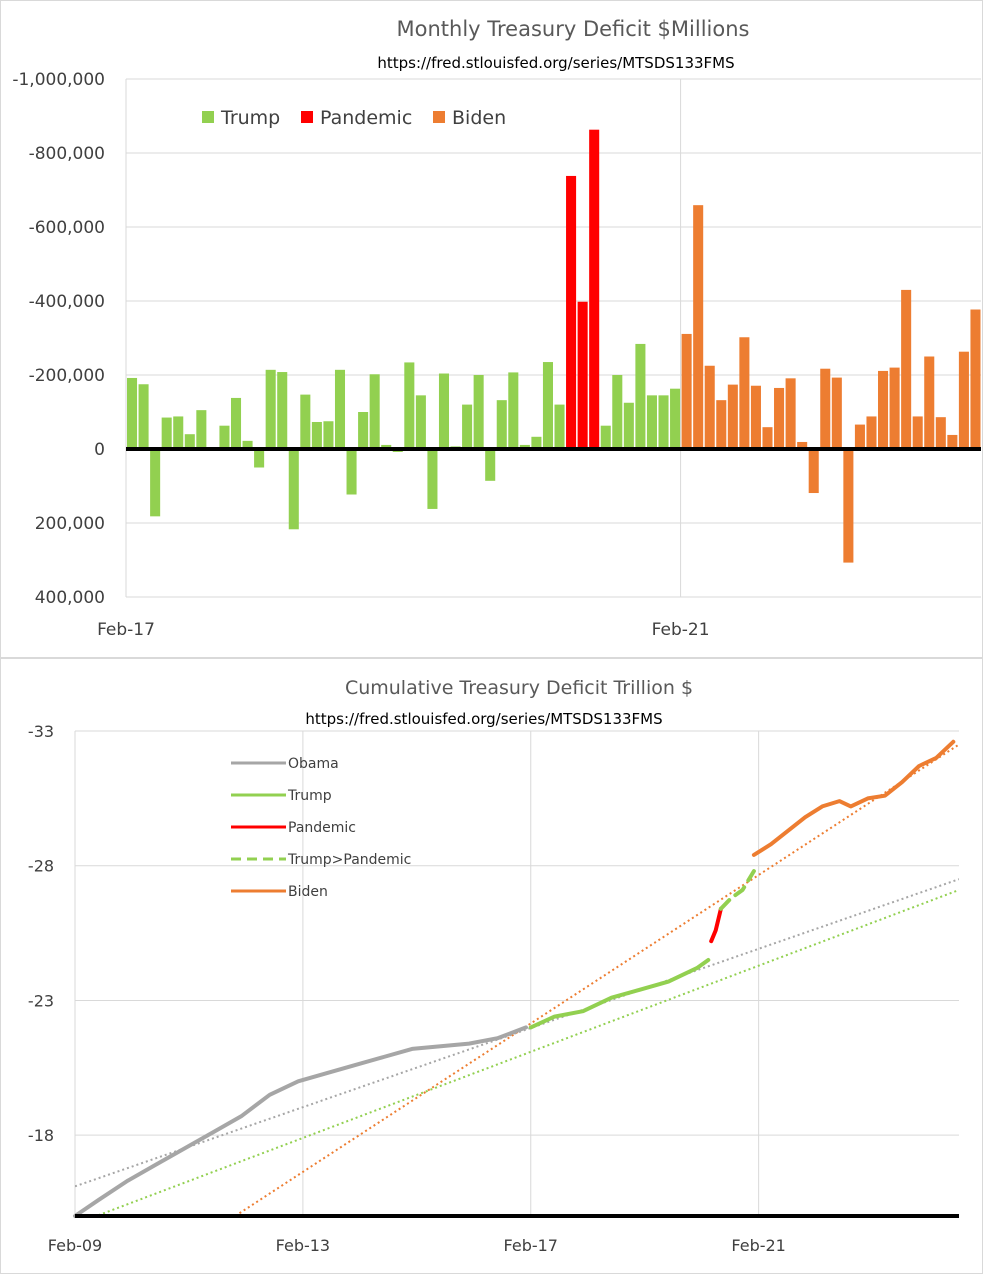  Describe the element at coordinates (309, 796) in the screenshot. I see `legend-label: Trump` at that location.